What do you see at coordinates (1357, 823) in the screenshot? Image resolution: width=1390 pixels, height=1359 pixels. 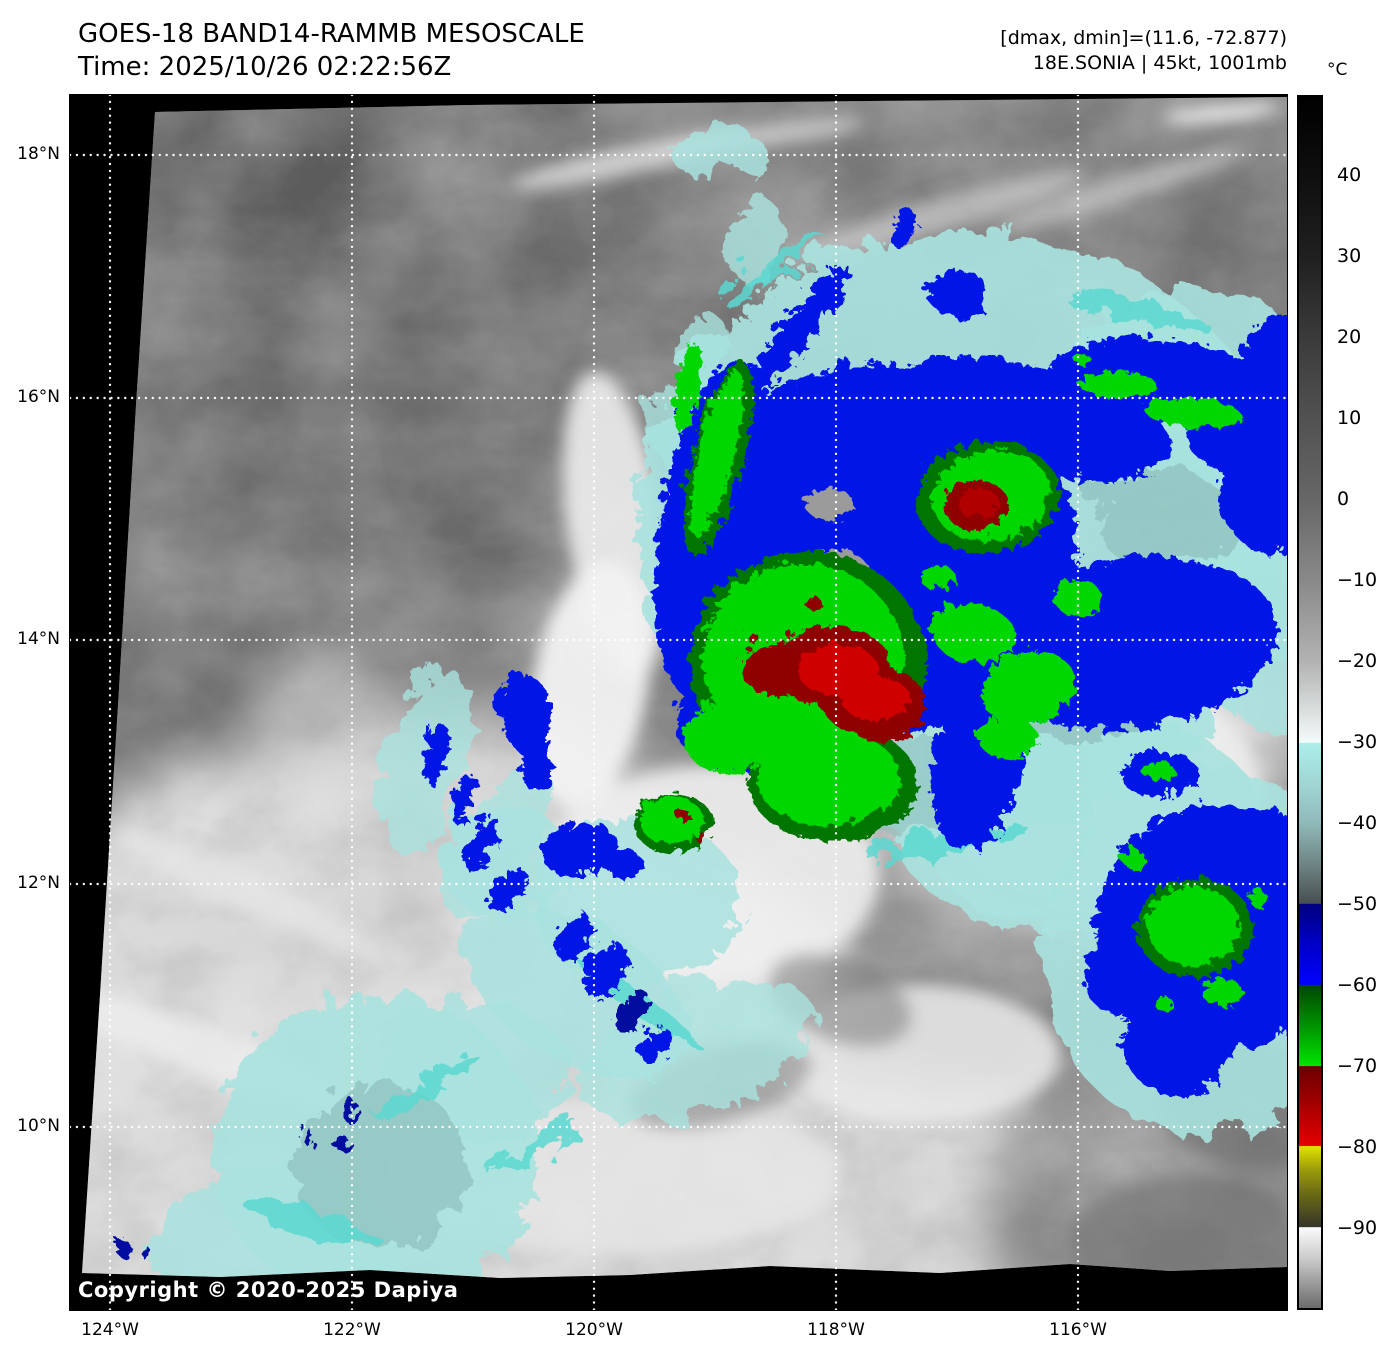 I see `colorbar-ticks-label: −40` at bounding box center [1357, 823].